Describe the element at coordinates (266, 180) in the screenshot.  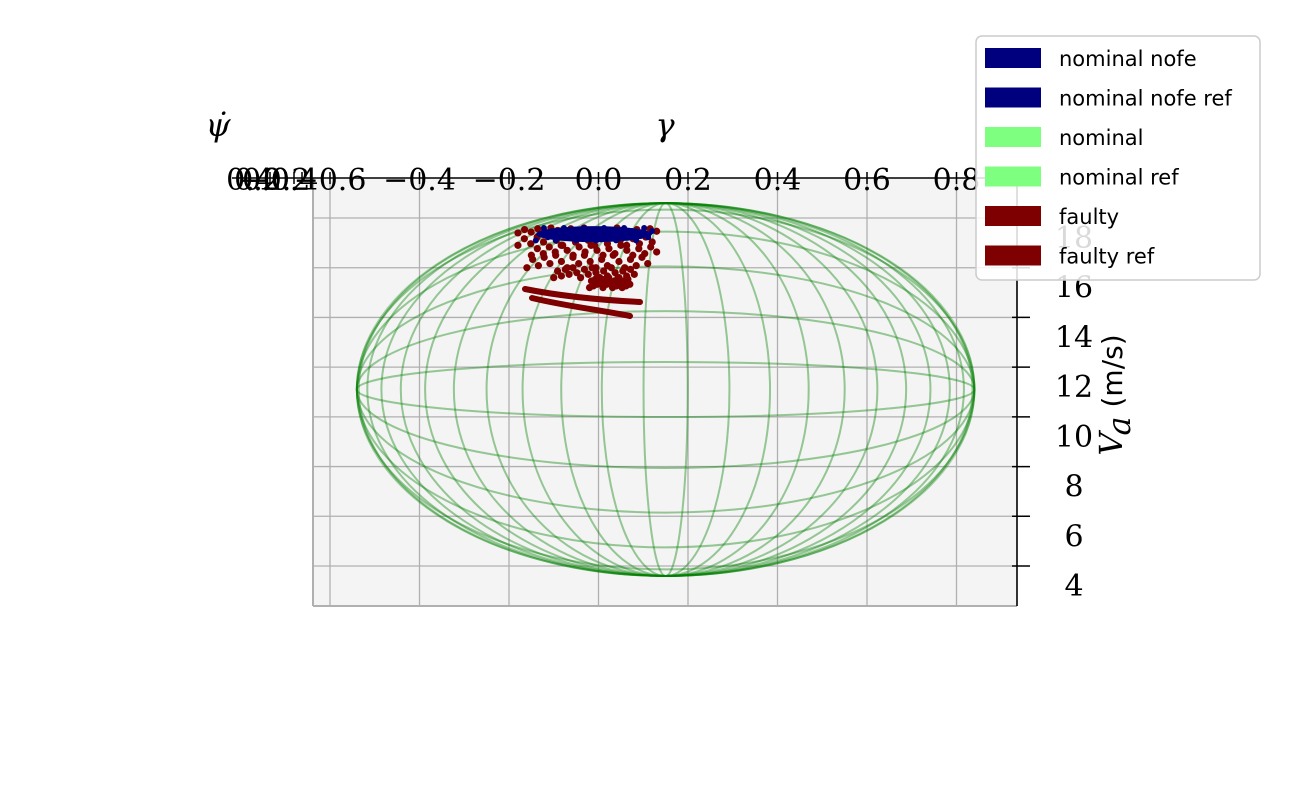
I see `y-tick-label-2: 0.0` at that location.